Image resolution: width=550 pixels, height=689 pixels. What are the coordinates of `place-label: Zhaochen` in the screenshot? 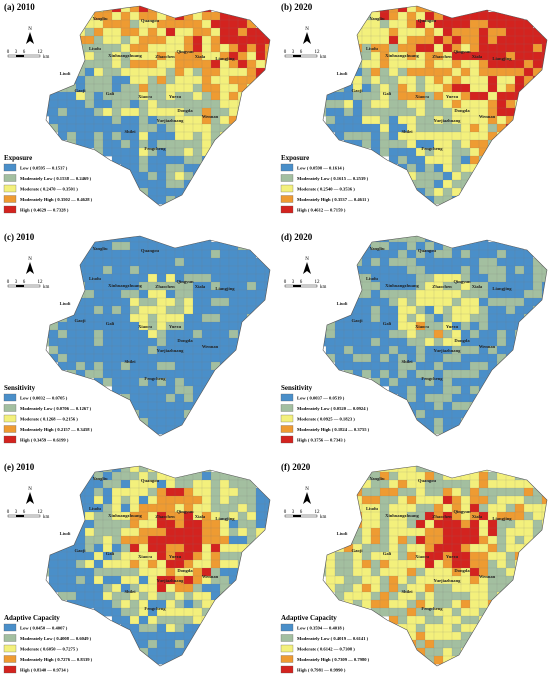 It's located at (165, 286).